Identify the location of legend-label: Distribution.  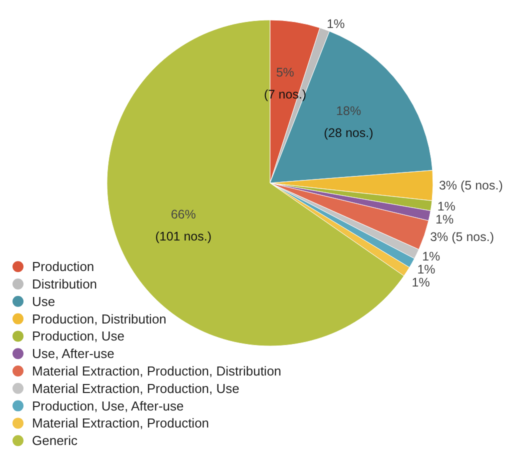
(65, 284).